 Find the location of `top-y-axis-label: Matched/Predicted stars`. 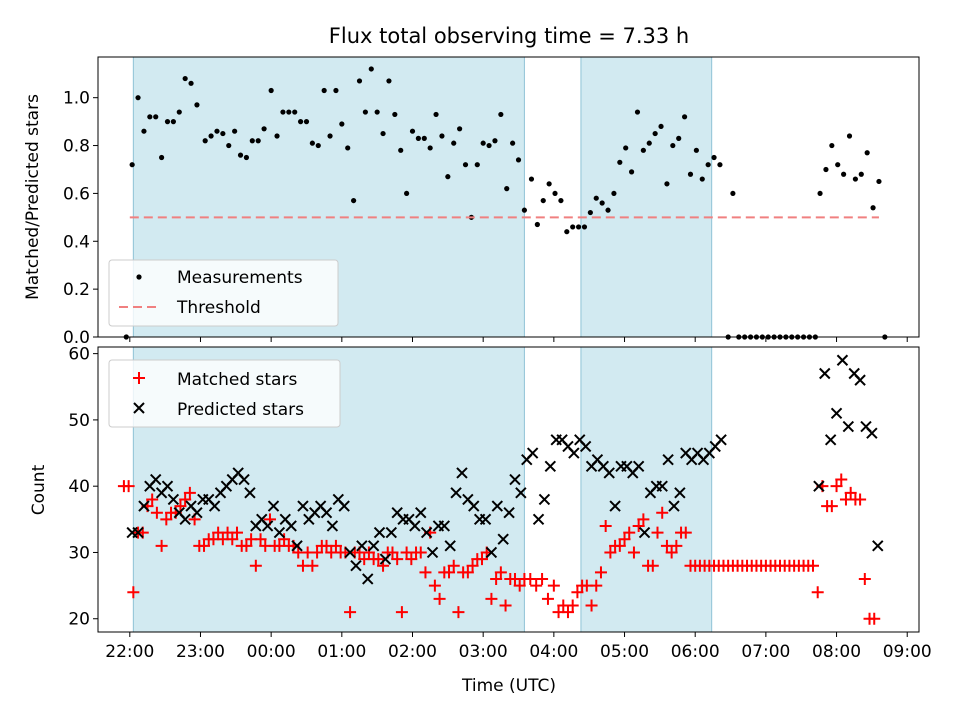

top-y-axis-label: Matched/Predicted stars is located at coordinates (33, 197).